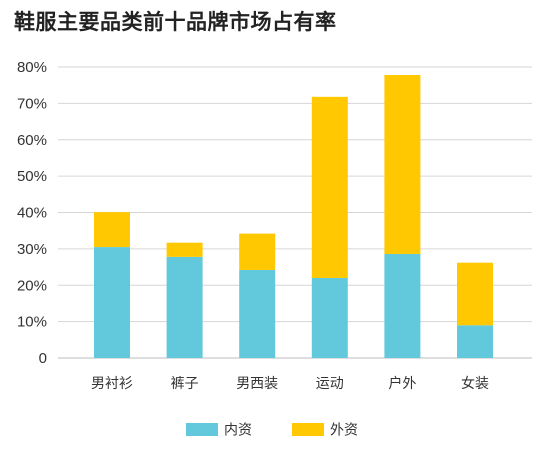  I want to click on x-category-label: 运动, so click(330, 384).